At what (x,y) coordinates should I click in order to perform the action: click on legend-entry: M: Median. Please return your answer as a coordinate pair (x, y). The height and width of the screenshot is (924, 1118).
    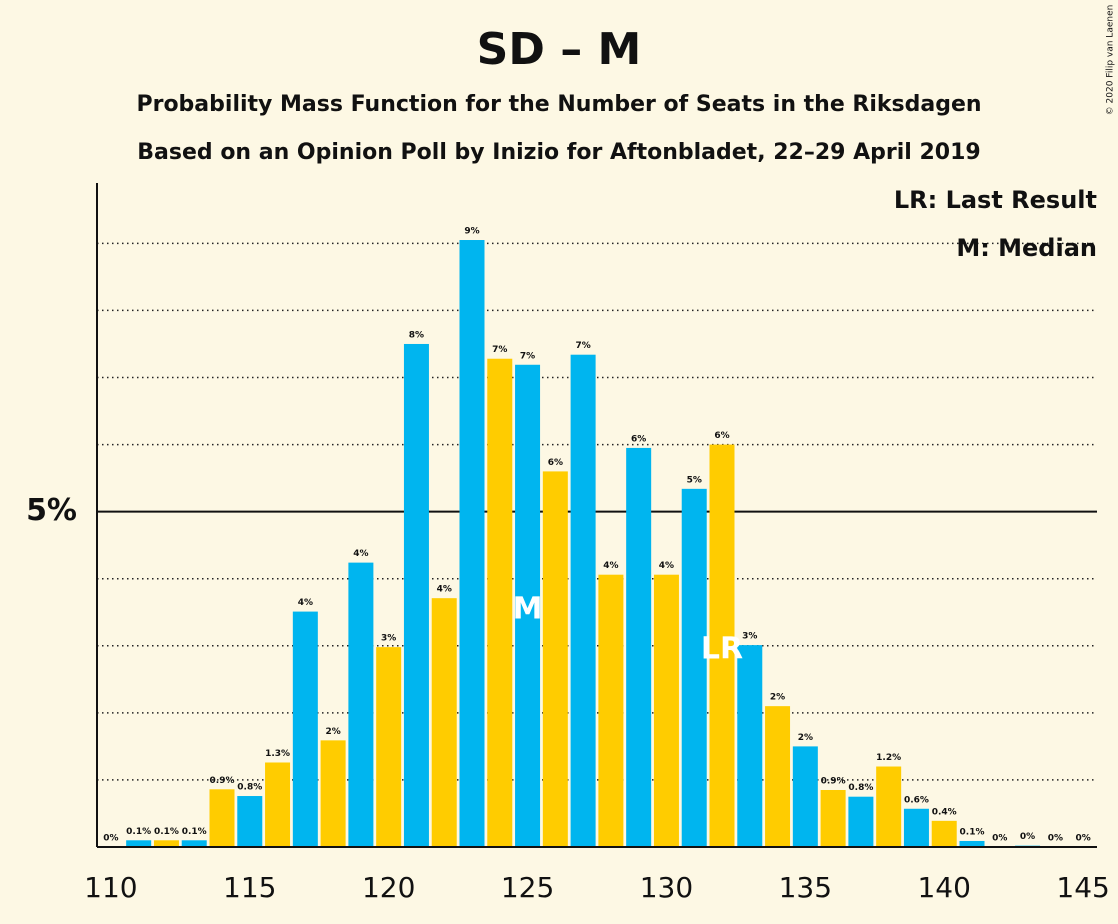
    Looking at the image, I should click on (1026, 248).